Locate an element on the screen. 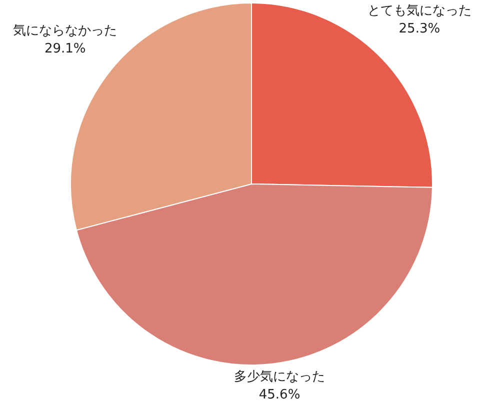  slice-label: とても気になった is located at coordinates (419, 10).